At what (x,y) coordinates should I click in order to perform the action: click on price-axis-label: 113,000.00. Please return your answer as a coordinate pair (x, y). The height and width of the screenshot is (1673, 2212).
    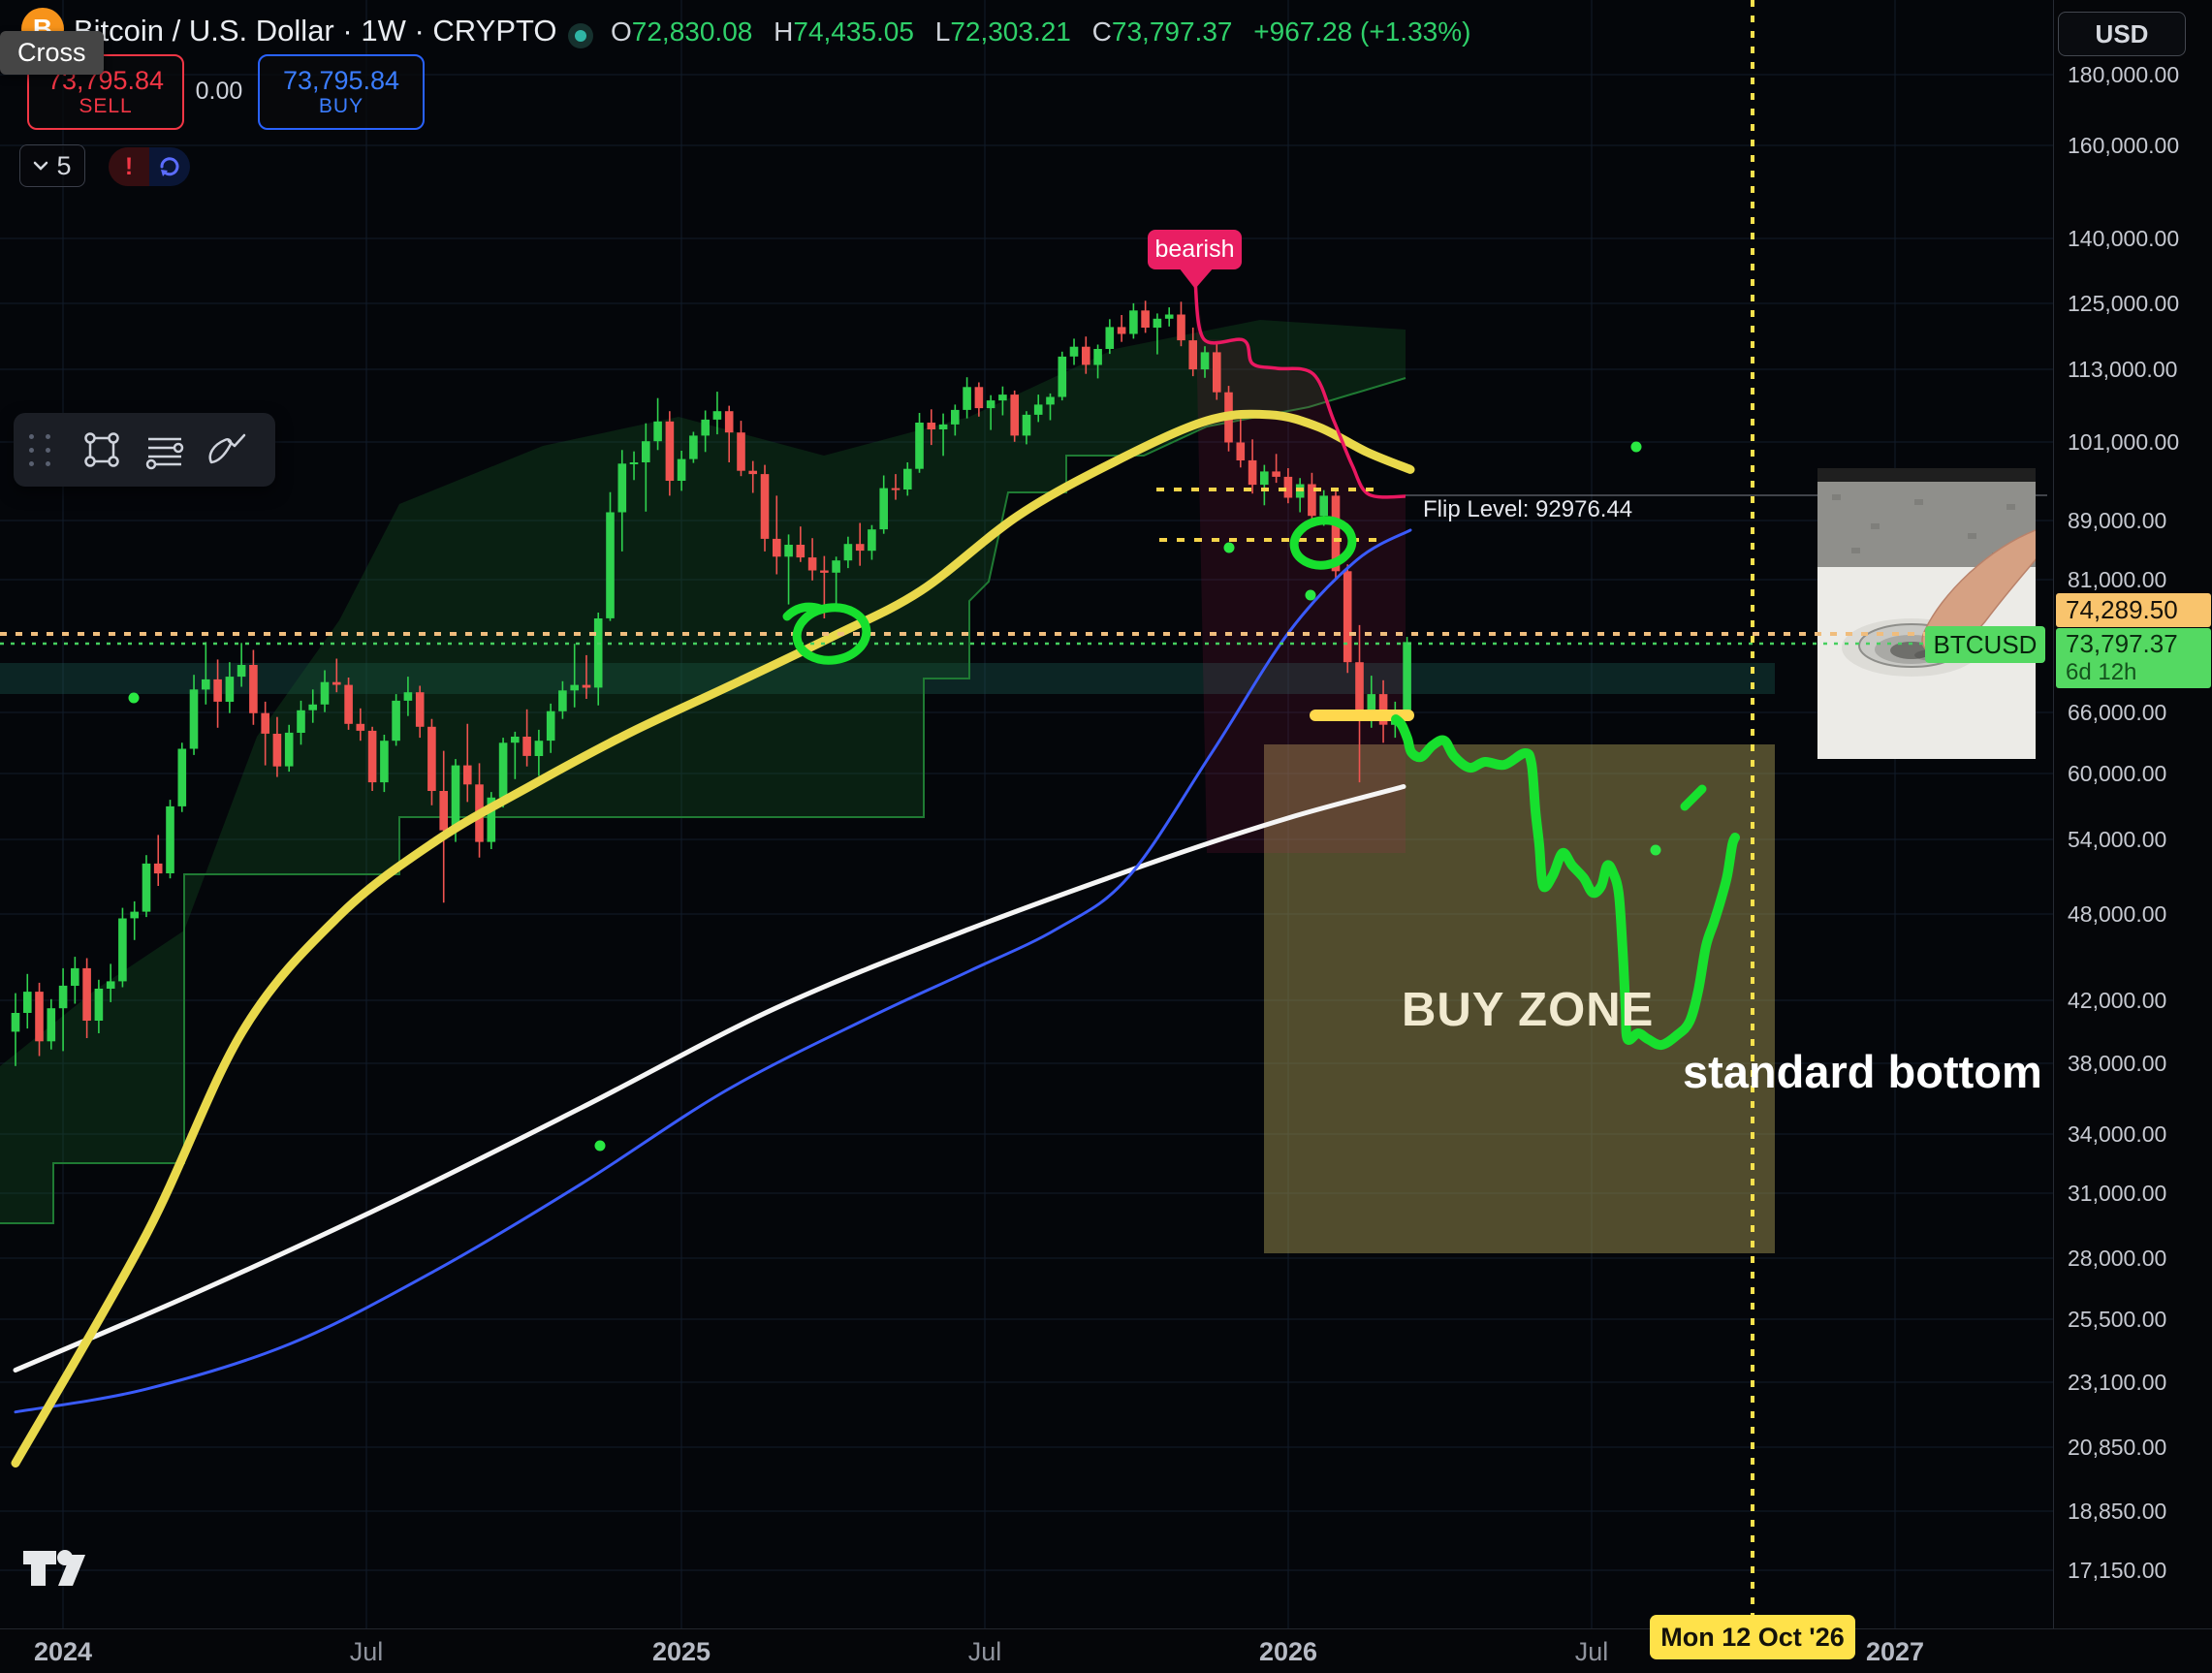
    Looking at the image, I should click on (2123, 369).